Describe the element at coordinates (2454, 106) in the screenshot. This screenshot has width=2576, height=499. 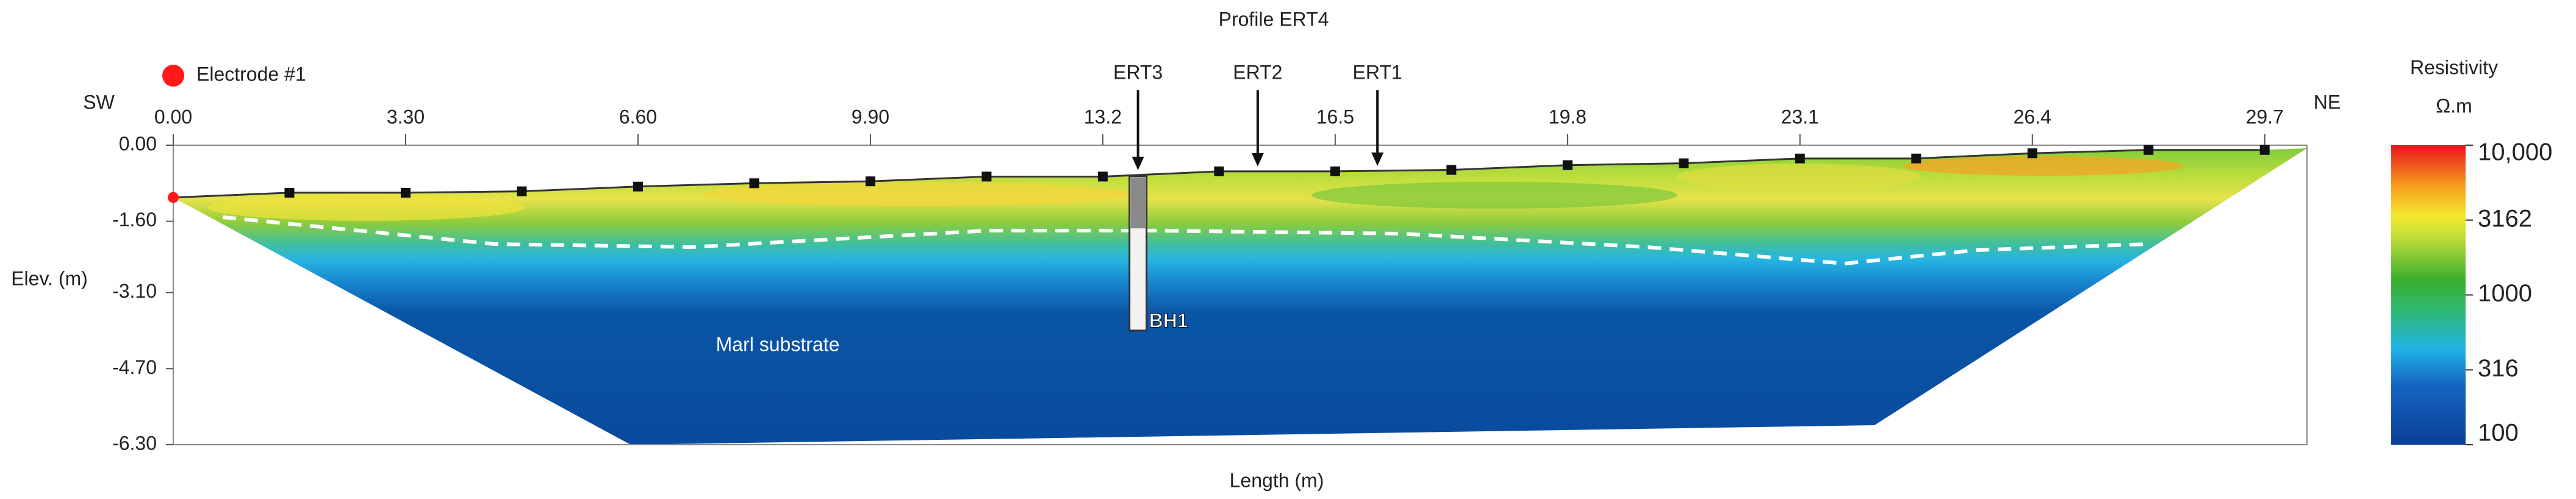
I see `colorbar-unit: Ω.m` at that location.